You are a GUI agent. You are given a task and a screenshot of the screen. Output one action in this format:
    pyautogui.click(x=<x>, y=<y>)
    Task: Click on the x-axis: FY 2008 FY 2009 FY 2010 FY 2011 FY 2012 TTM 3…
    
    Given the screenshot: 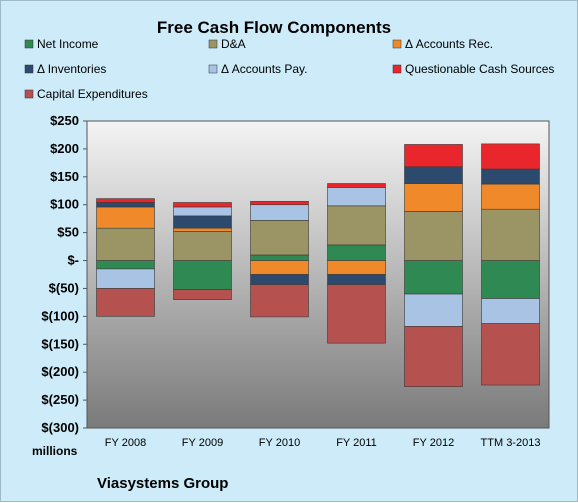 What is the action you would take?
    pyautogui.click(x=323, y=443)
    